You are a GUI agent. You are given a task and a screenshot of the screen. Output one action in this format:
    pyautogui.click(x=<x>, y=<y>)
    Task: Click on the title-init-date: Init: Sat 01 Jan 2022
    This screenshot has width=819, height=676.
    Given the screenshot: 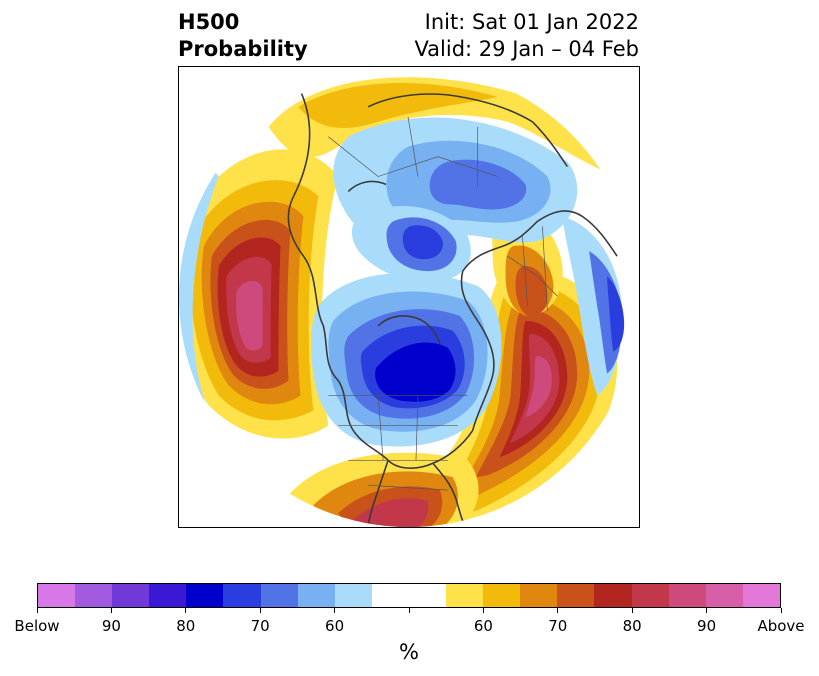 What is the action you would take?
    pyautogui.click(x=531, y=22)
    